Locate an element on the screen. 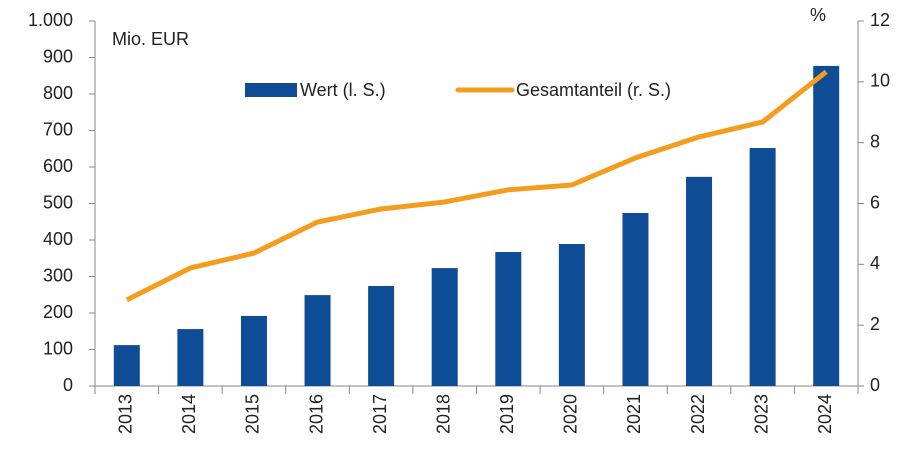 The width and height of the screenshot is (906, 456). x-tick-label: 2019 is located at coordinates (507, 414).